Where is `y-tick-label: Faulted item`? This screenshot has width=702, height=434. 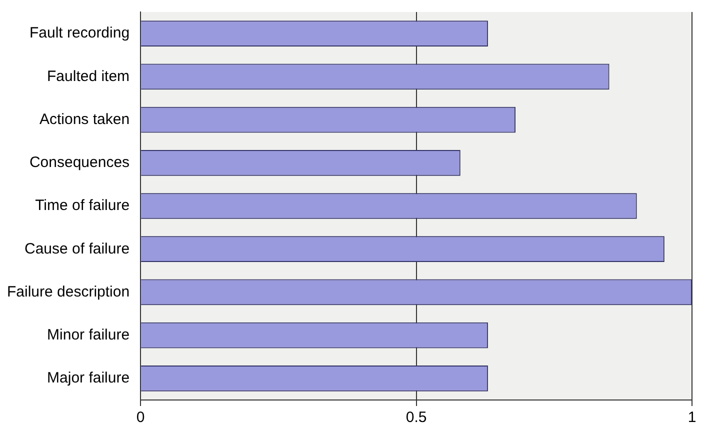 y-tick-label: Faulted item is located at coordinates (88, 76).